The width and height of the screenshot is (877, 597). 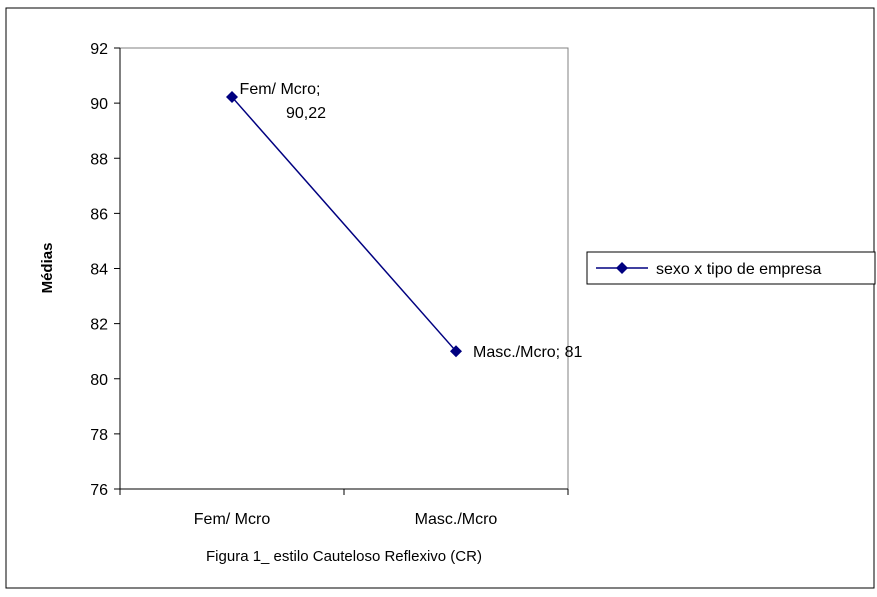 What do you see at coordinates (99, 104) in the screenshot?
I see `y-tick-label: 90` at bounding box center [99, 104].